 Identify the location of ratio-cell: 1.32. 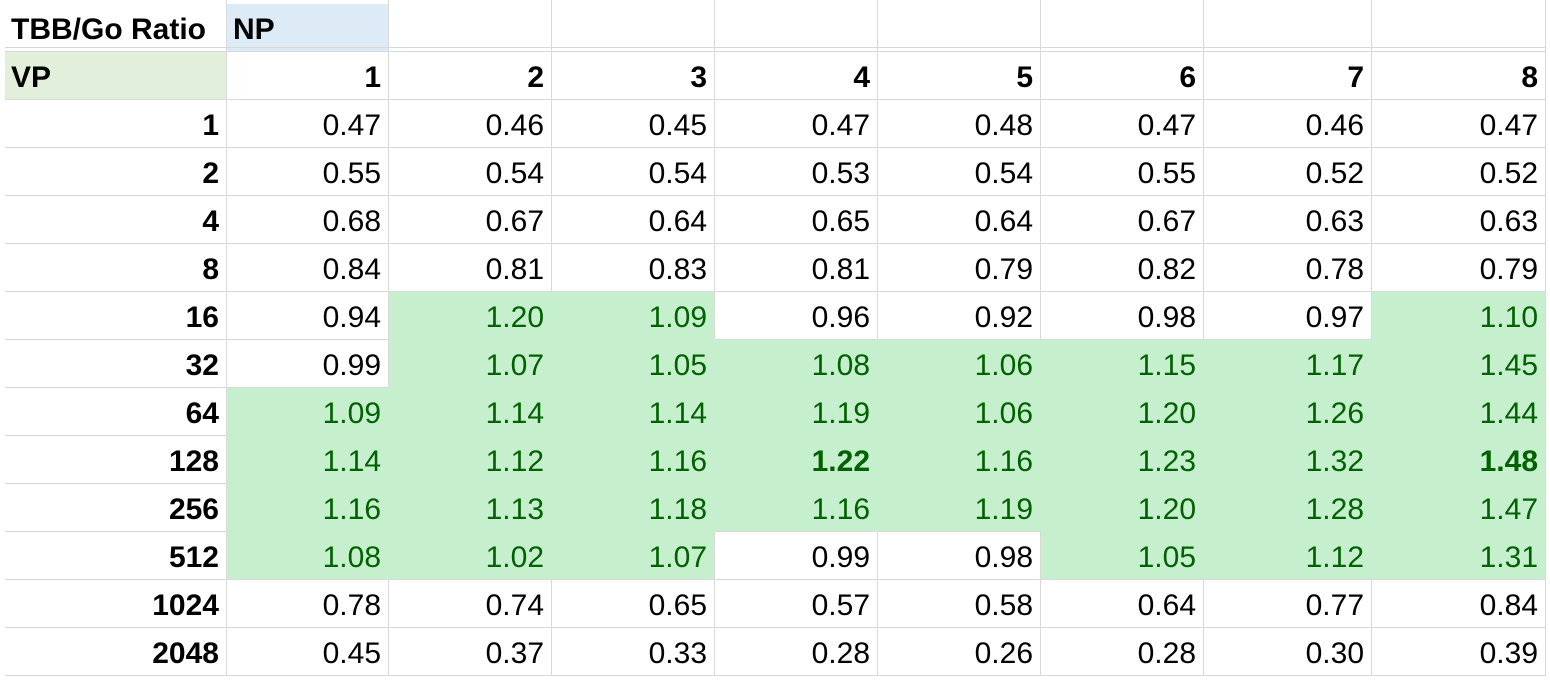
(1288, 460).